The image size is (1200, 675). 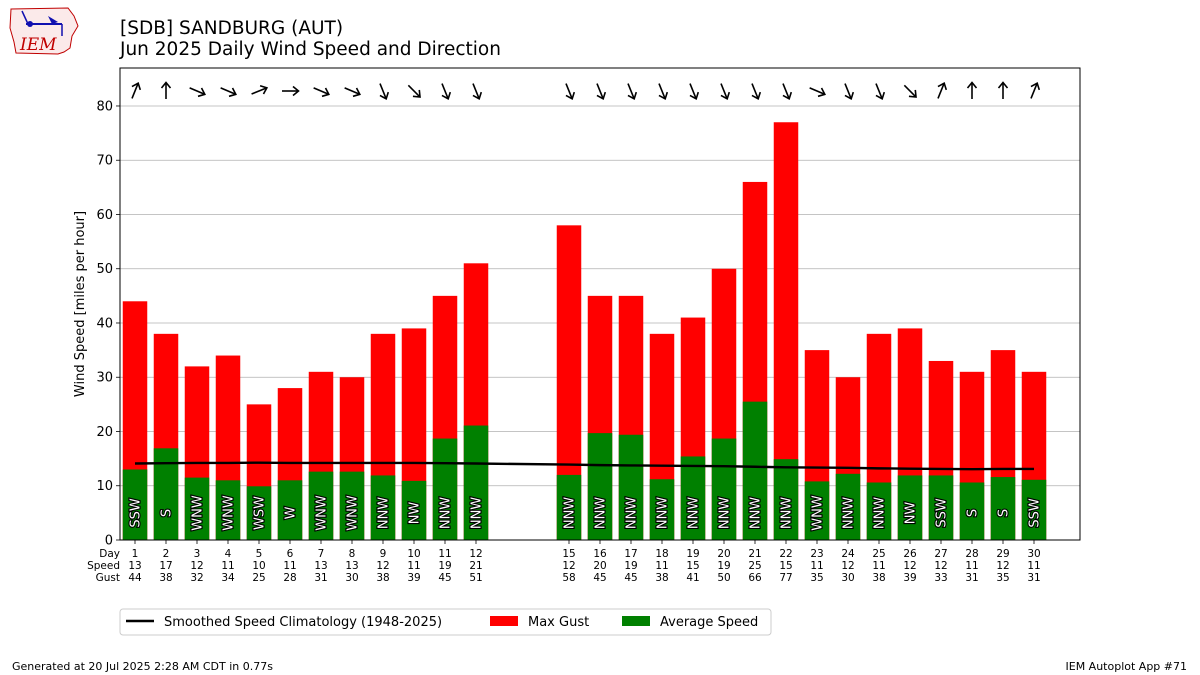 What do you see at coordinates (352, 554) in the screenshot?
I see `table-cell: 8` at bounding box center [352, 554].